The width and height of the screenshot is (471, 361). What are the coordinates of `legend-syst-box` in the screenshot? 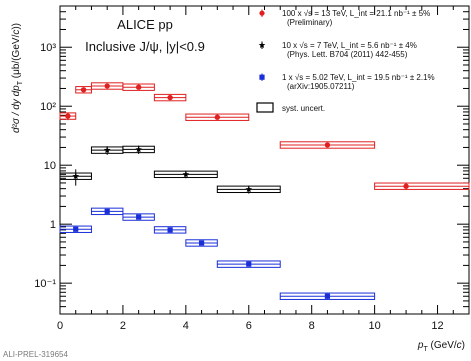 It's located at (265, 107).